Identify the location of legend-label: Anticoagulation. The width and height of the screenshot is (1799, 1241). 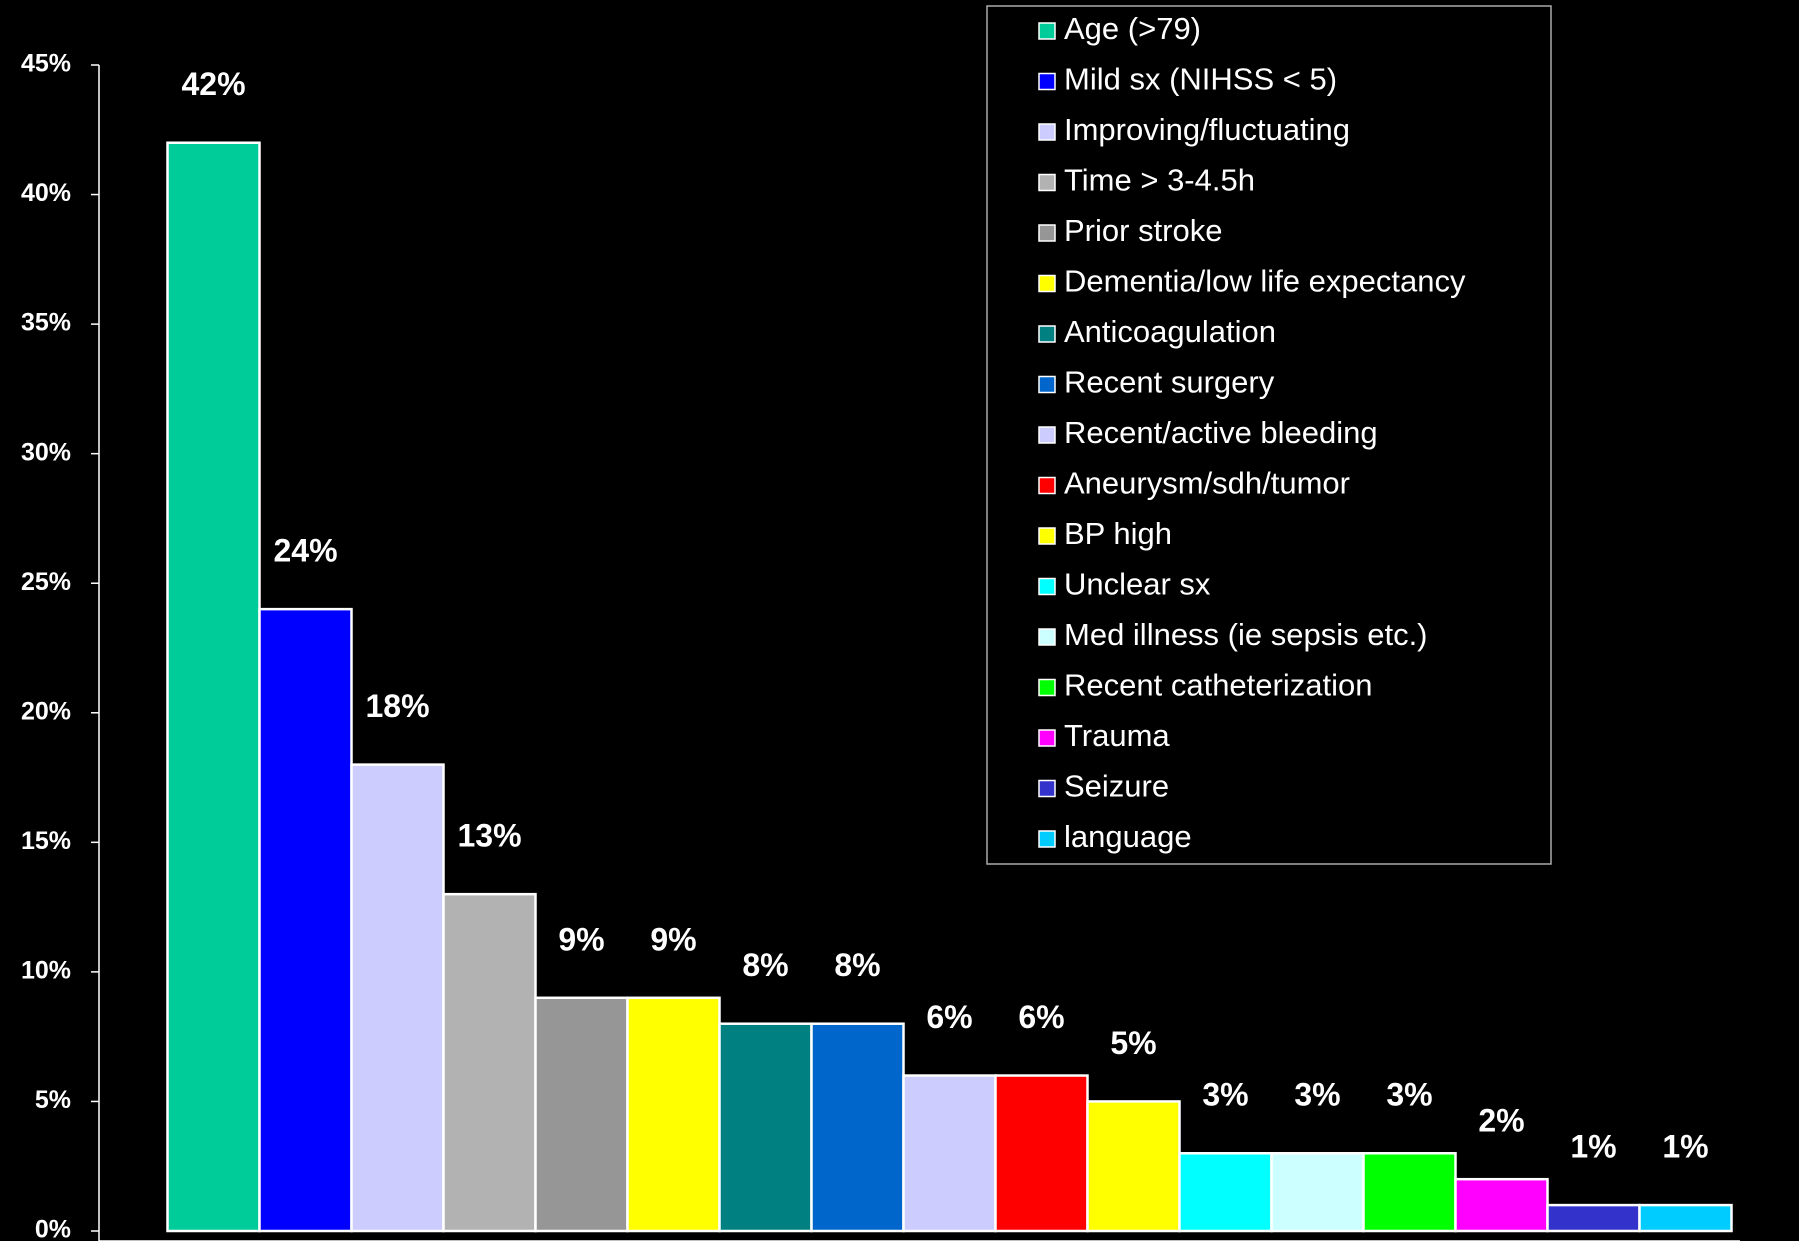
(1170, 331).